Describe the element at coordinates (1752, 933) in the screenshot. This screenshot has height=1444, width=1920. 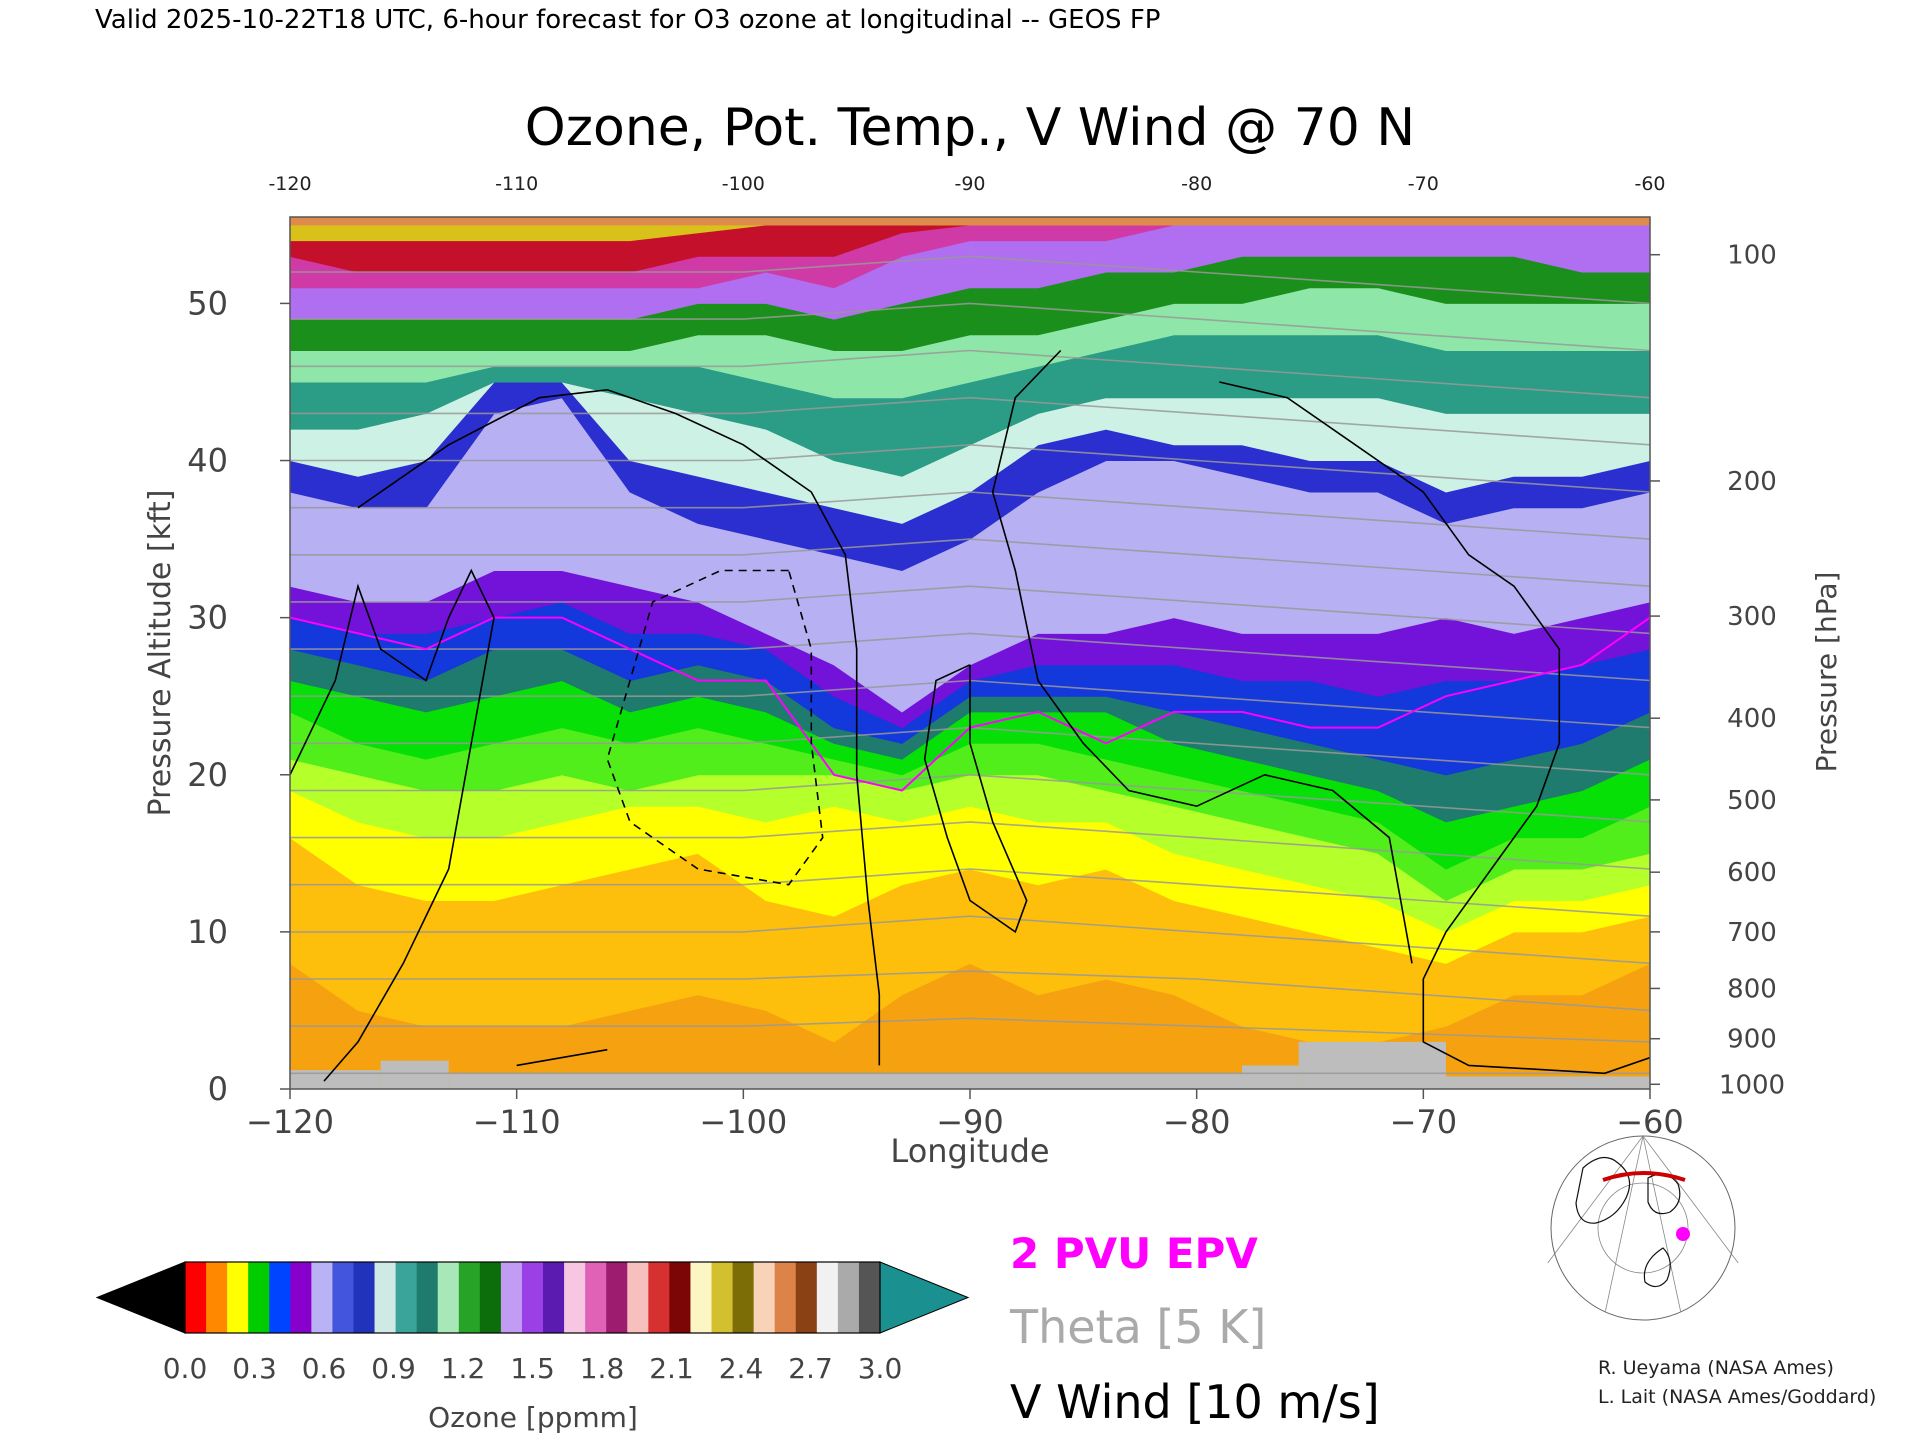
I see `pressure-tick-label-6: 700` at that location.